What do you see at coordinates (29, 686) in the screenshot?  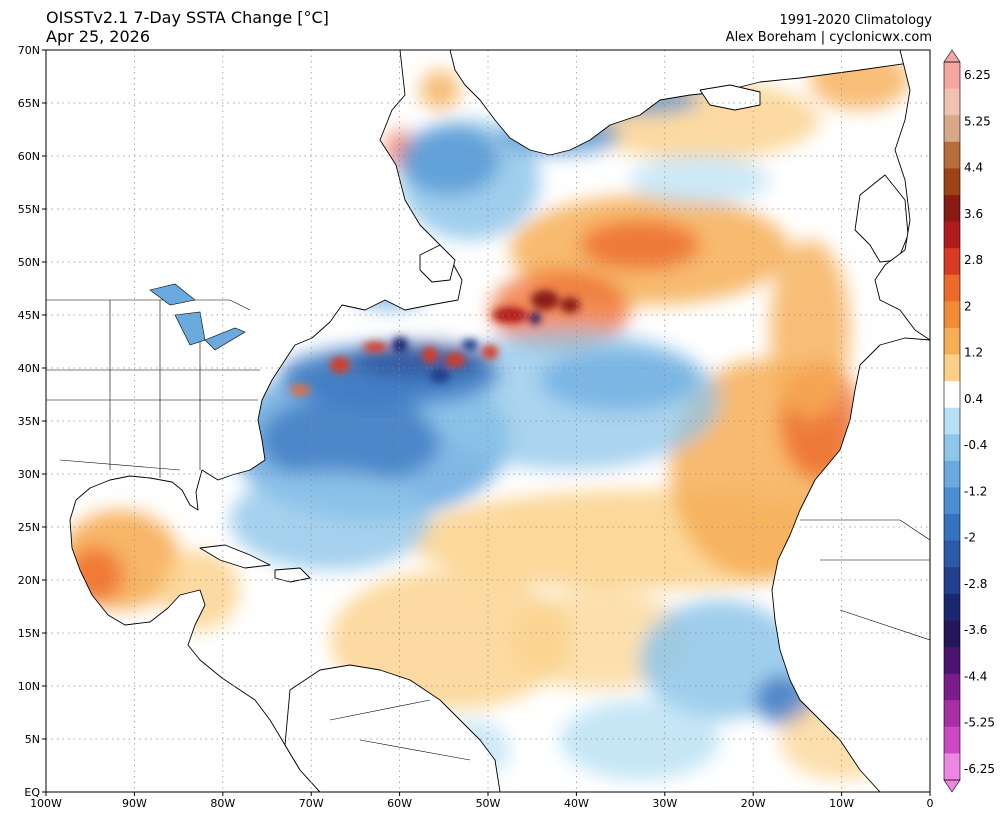 I see `lat-tick-label: 10N` at bounding box center [29, 686].